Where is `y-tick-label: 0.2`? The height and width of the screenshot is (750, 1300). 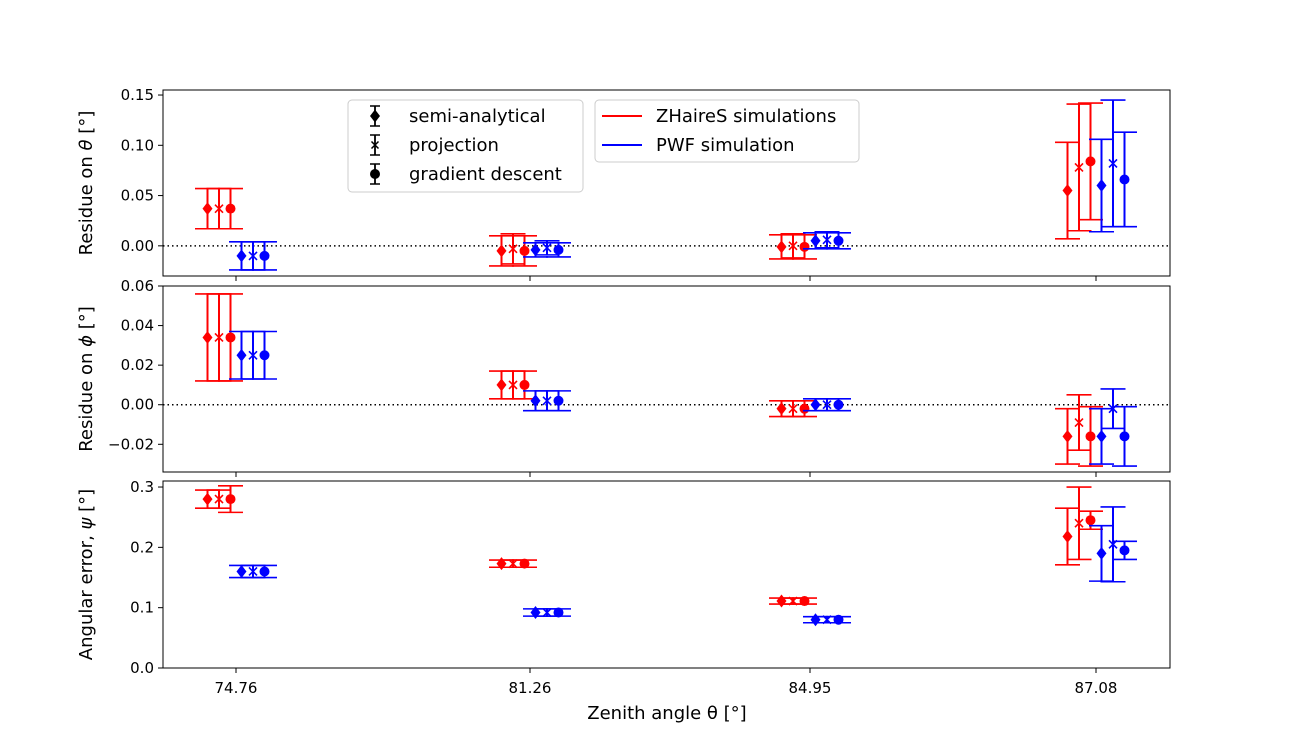 y-tick-label: 0.2 is located at coordinates (142, 547).